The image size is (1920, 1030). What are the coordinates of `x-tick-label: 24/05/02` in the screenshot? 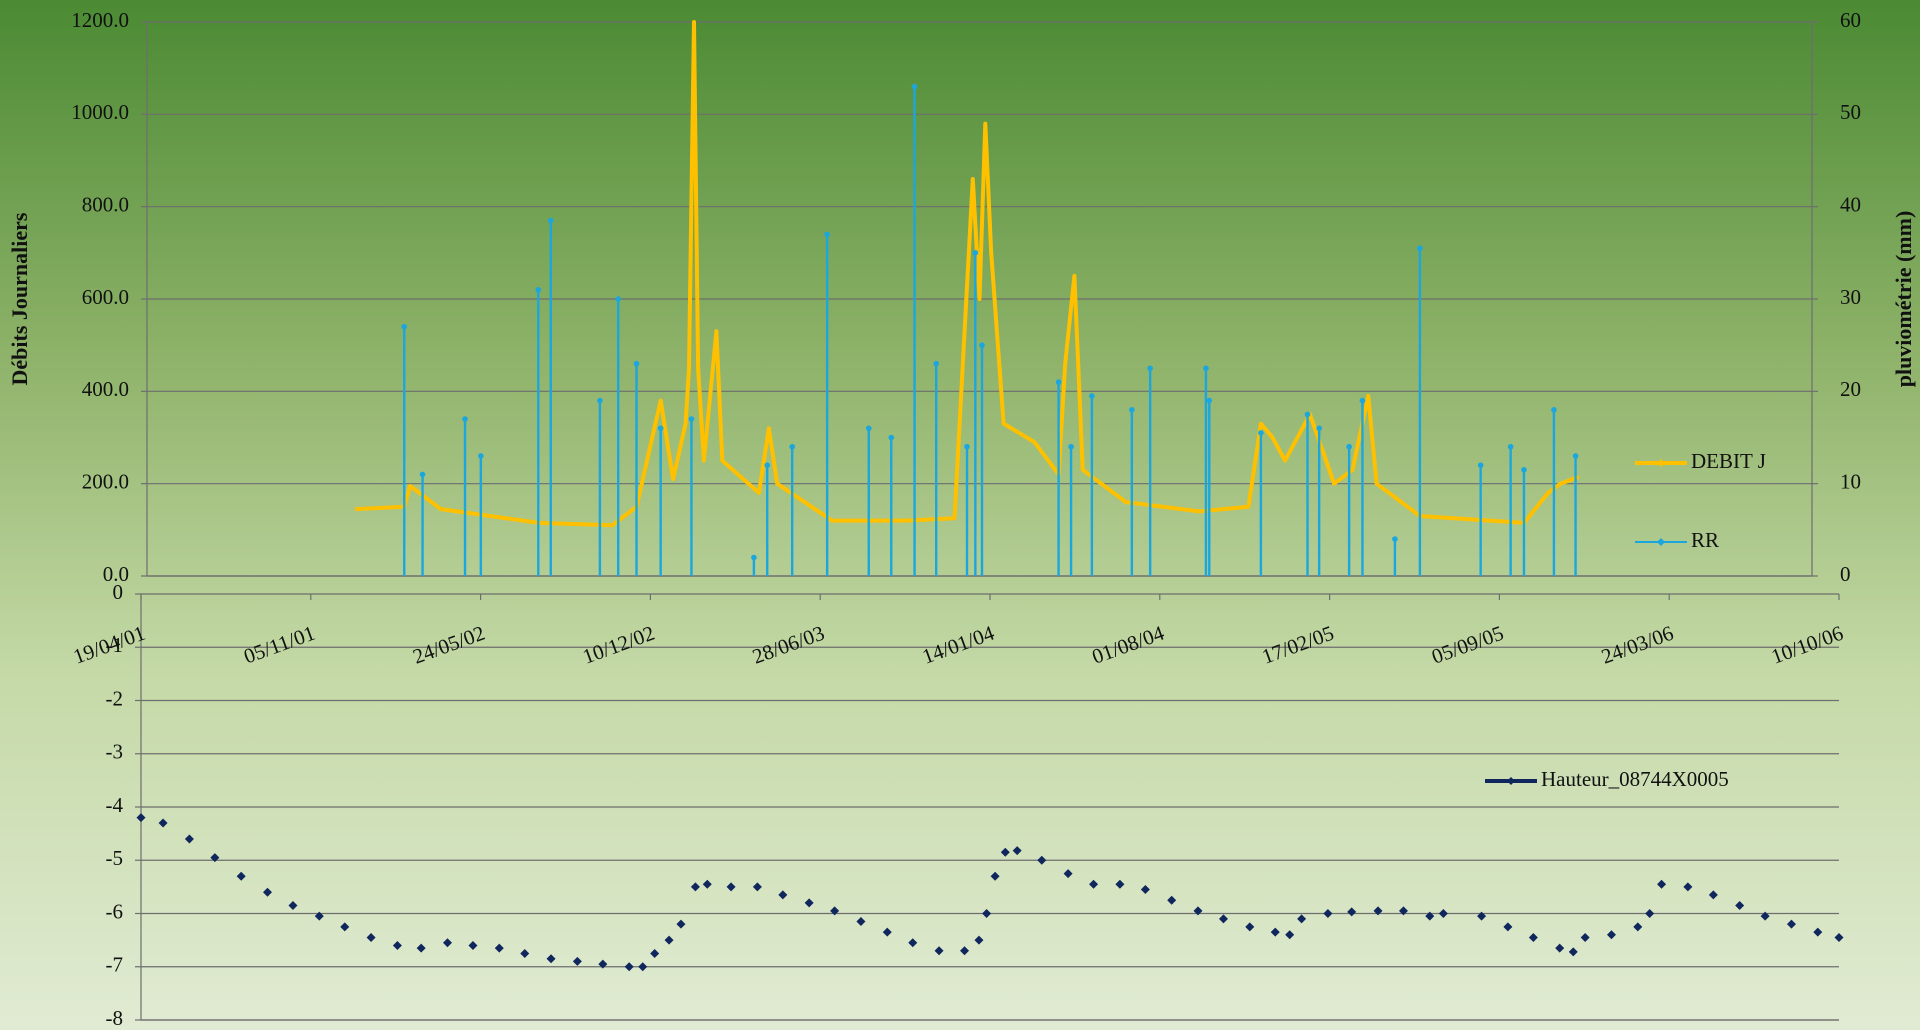 It's located at (449, 645).